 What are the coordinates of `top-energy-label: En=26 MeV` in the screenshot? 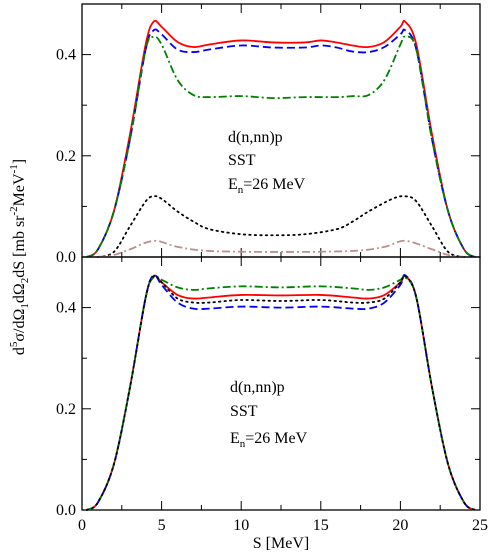 It's located at (267, 186).